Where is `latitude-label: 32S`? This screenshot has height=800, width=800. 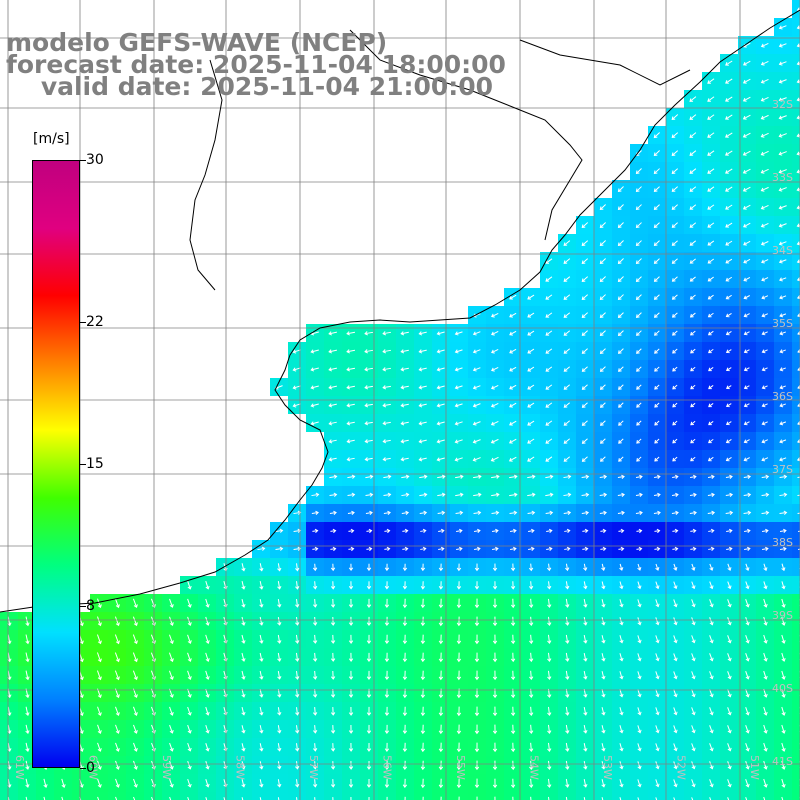
latitude-label: 32S is located at coordinates (782, 104).